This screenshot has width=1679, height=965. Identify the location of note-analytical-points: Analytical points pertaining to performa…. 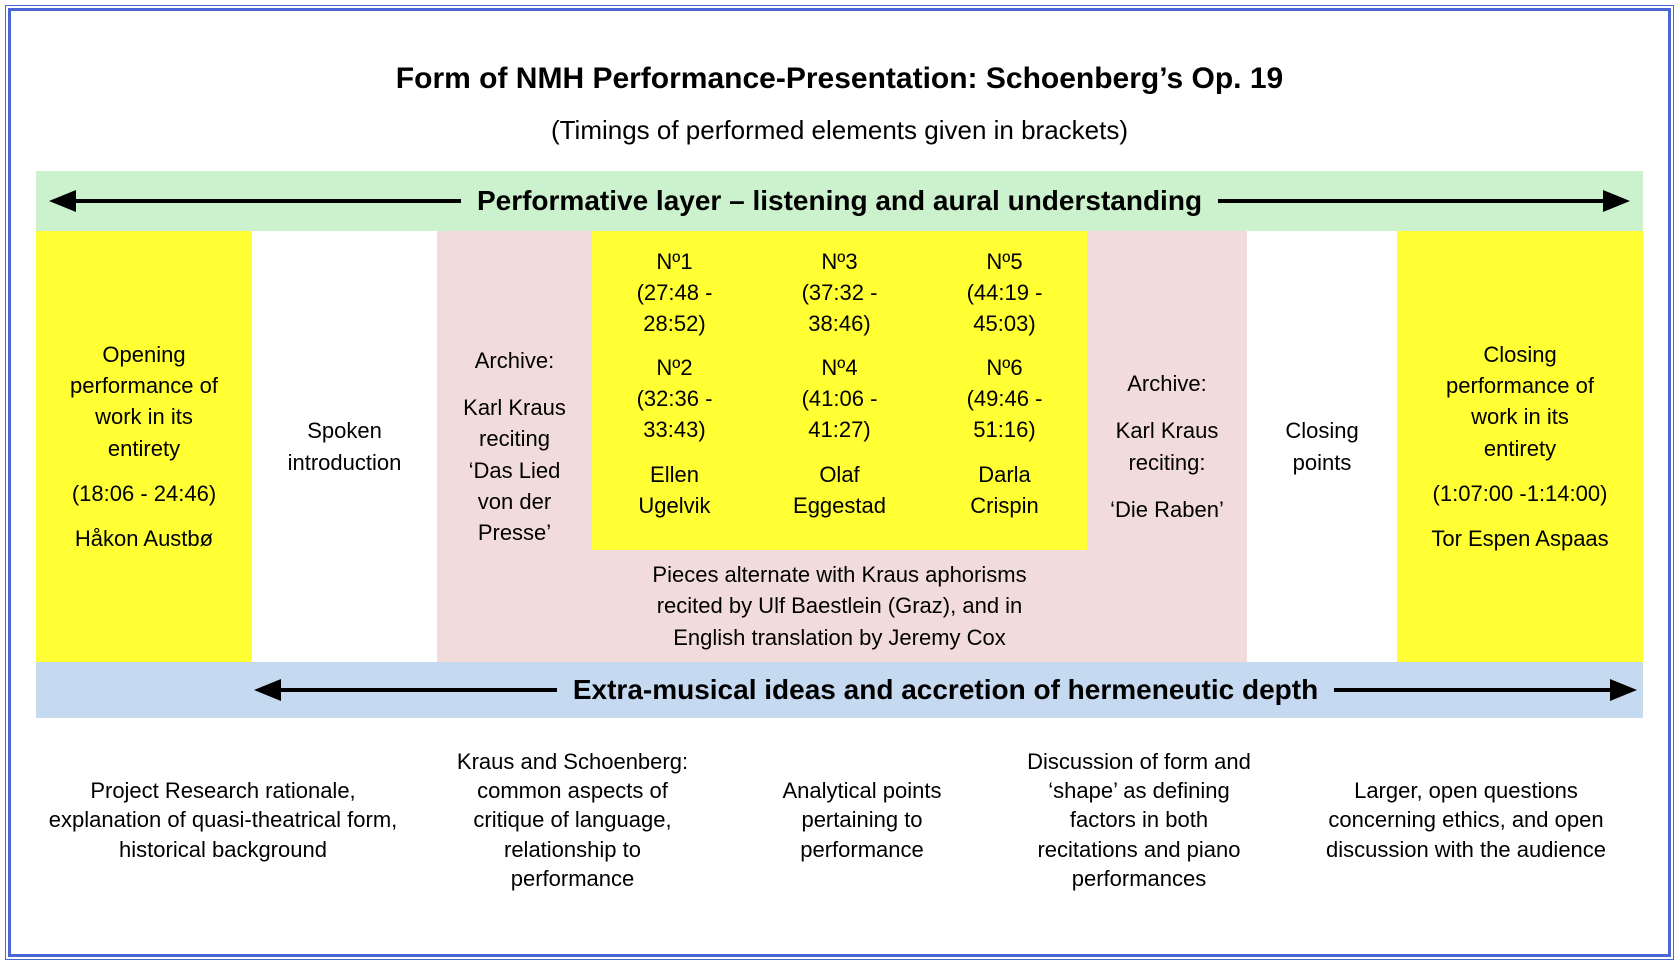
(862, 820).